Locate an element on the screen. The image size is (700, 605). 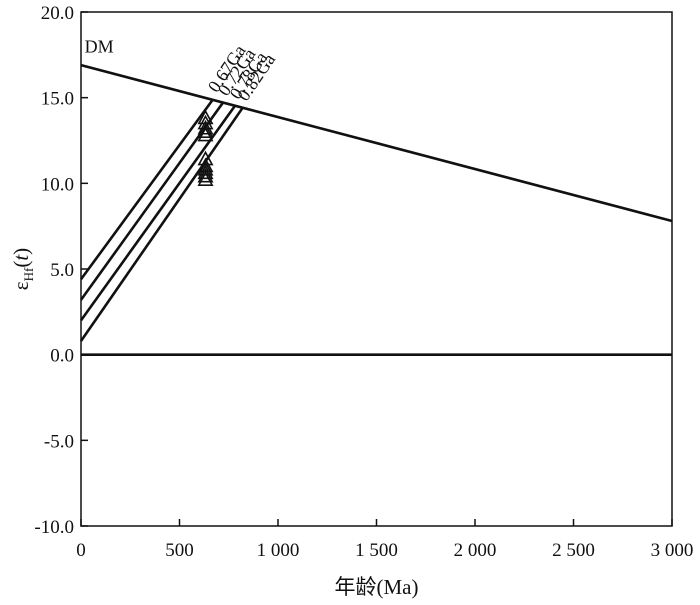
line-0-67ga is located at coordinates (147, 189).